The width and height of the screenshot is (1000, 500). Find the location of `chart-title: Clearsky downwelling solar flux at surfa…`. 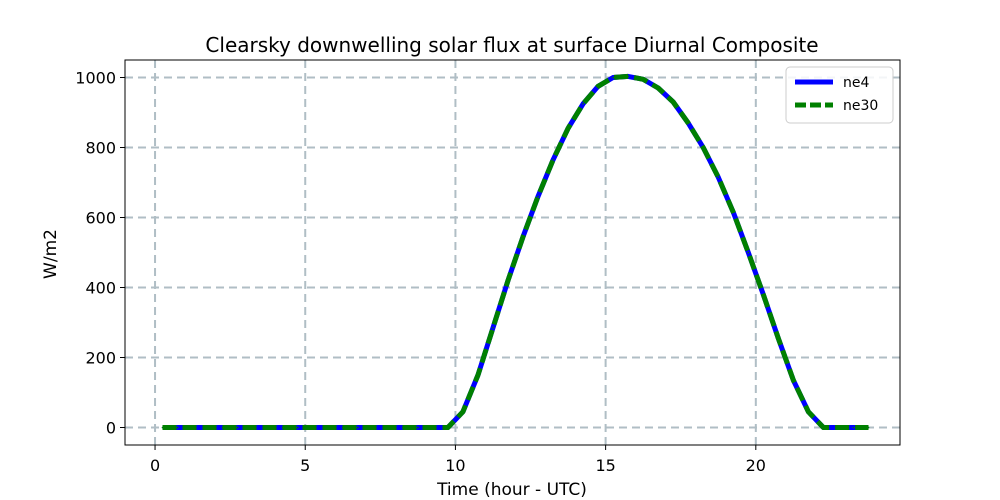

chart-title: Clearsky downwelling solar flux at surfa… is located at coordinates (511, 45).